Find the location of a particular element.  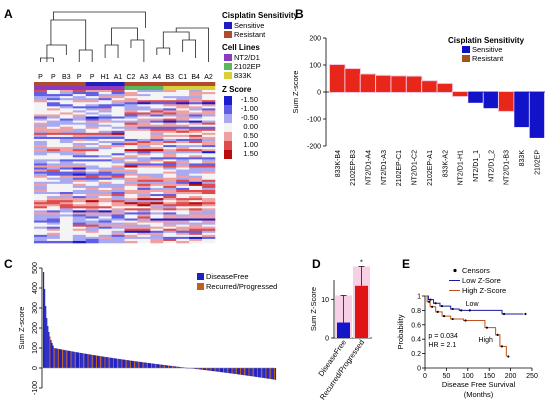

bar-d is located at coordinates (343, 330).